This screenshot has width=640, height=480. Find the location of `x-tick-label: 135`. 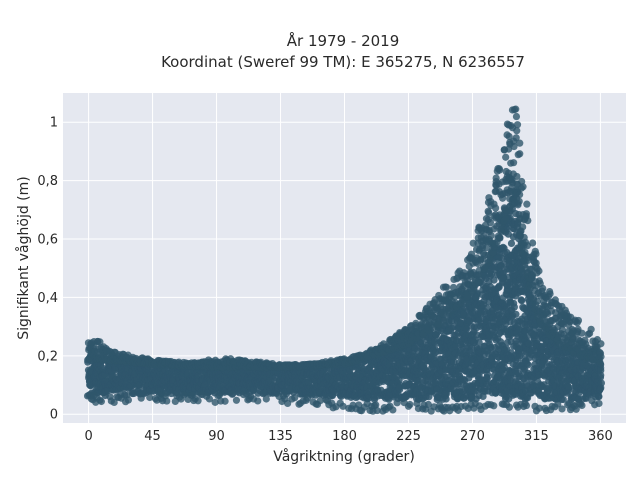

x-tick-label: 135 is located at coordinates (280, 436).